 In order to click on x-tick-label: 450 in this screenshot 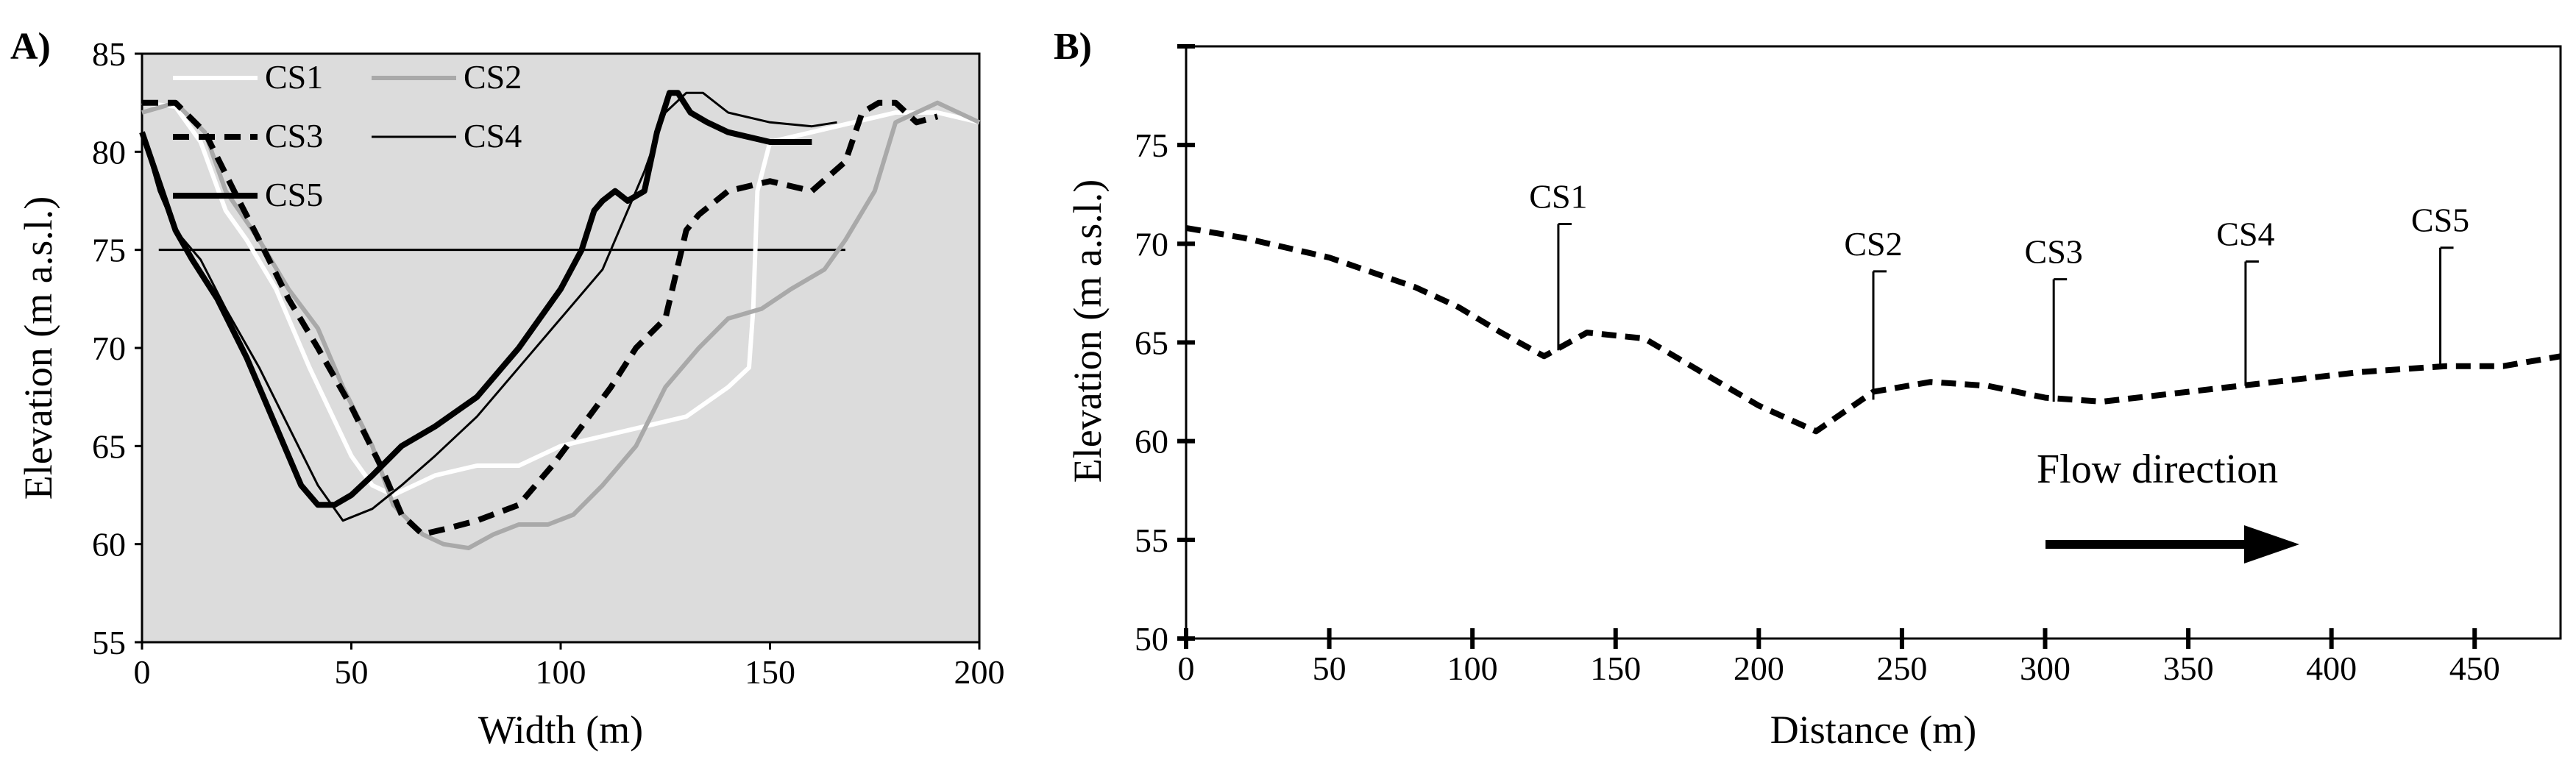, I will do `click(2474, 668)`.